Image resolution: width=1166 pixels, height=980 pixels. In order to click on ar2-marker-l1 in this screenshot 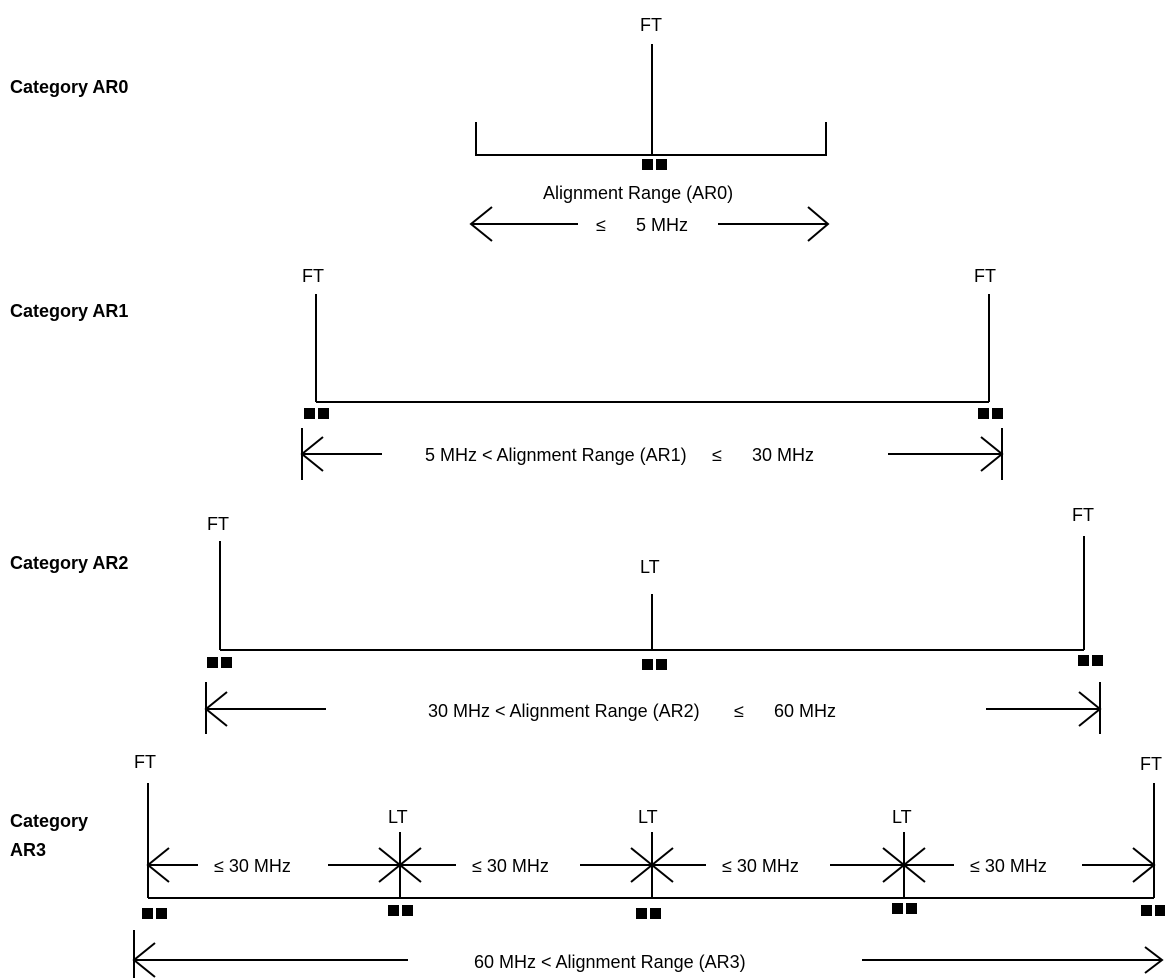, I will do `click(212, 662)`.